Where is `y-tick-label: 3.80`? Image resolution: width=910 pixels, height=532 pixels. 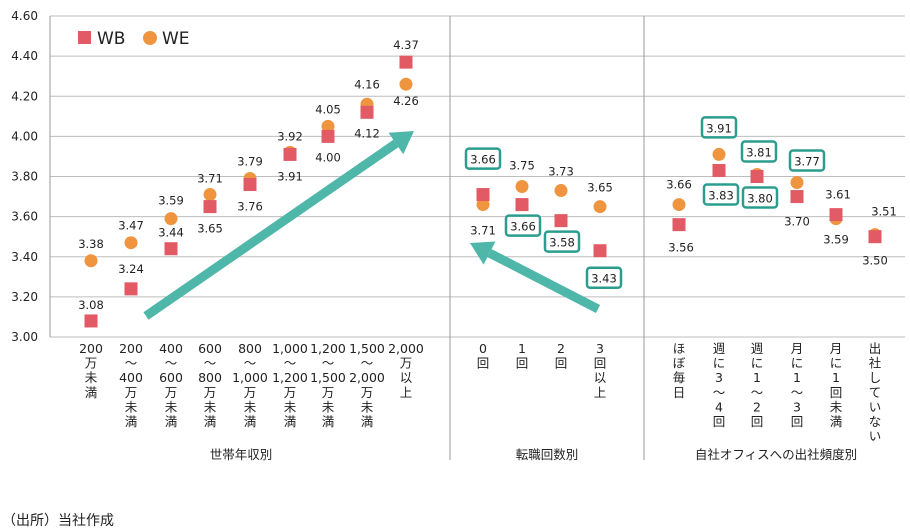 y-tick-label: 3.80 is located at coordinates (24, 177).